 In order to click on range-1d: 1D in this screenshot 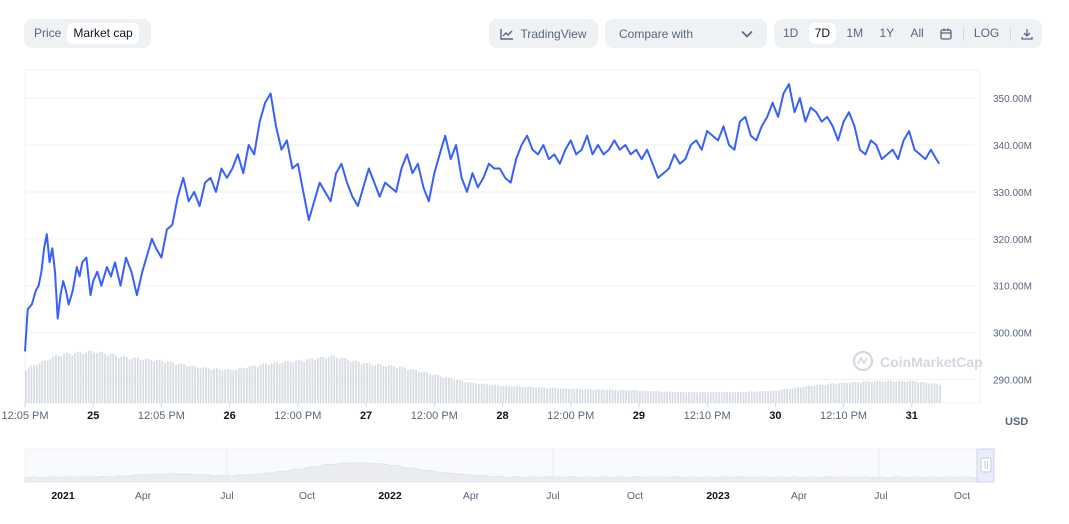, I will do `click(791, 33)`.